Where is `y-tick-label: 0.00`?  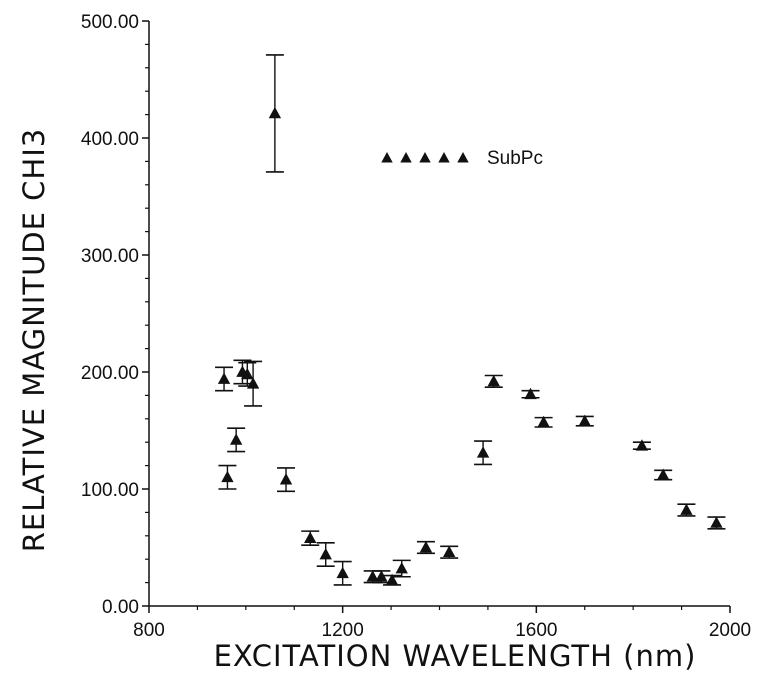 y-tick-label: 0.00 is located at coordinates (120, 607).